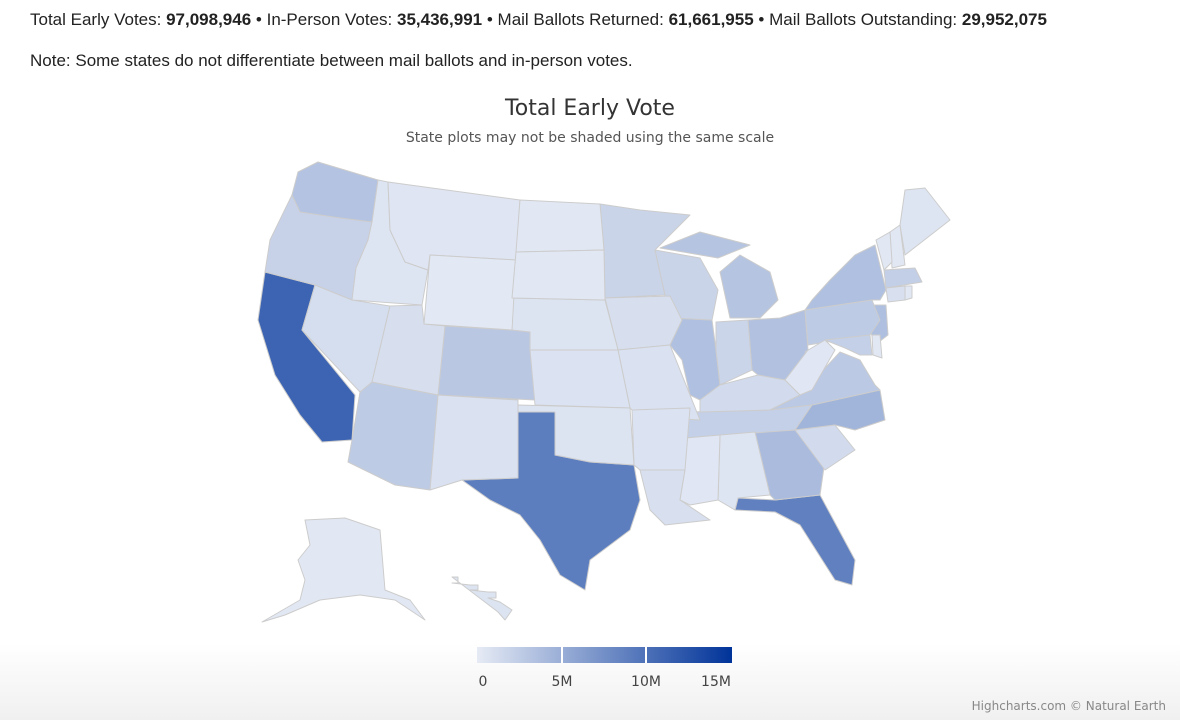 Image resolution: width=1180 pixels, height=720 pixels. I want to click on mail-outstanding-value: 29,952,075, so click(1004, 19).